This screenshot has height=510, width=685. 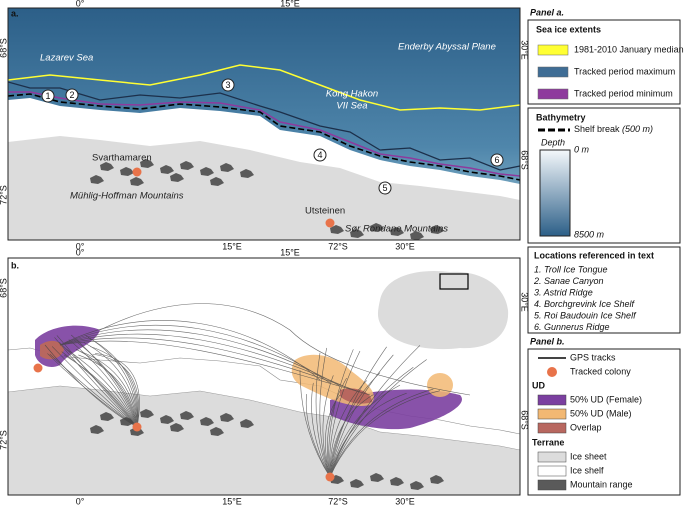 I want to click on legend-label: 4. Borchgrevink Ice Shelf, so click(x=585, y=304).